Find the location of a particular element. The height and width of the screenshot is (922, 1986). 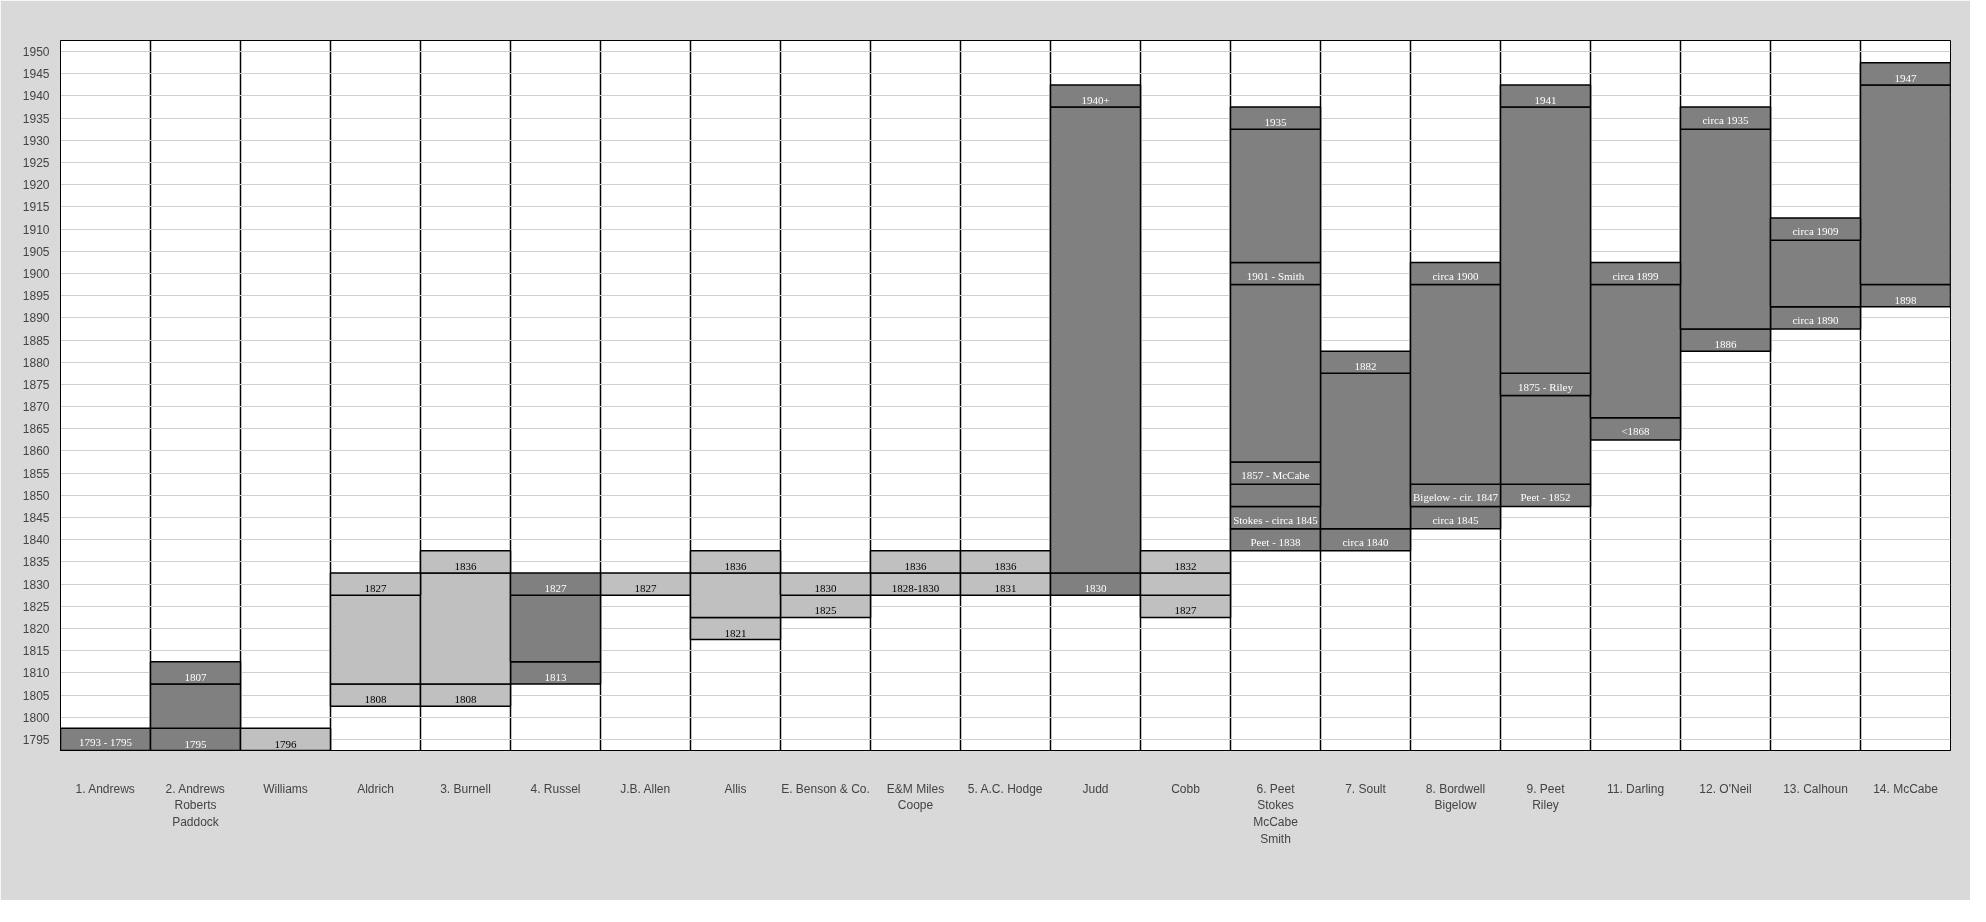

y-tick-label: 1820 is located at coordinates (36, 628).